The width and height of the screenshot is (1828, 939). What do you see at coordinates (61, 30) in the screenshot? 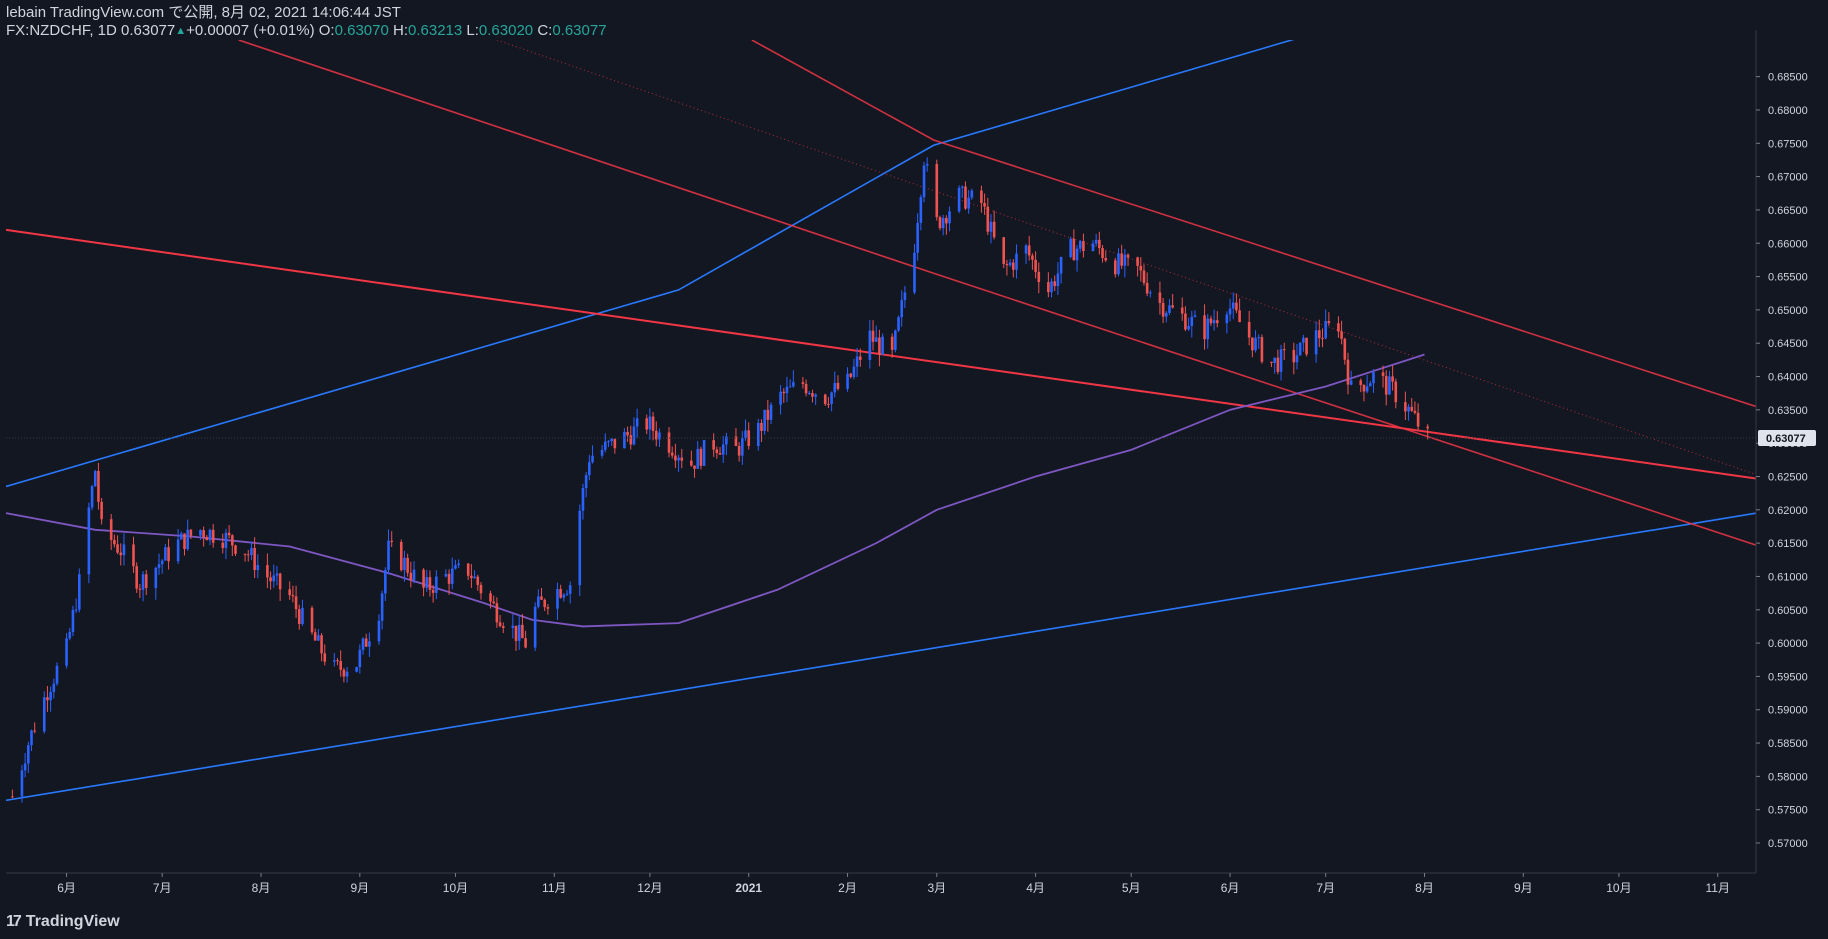
I see `symbol-label: FX:NZDCHF, 1D` at bounding box center [61, 30].